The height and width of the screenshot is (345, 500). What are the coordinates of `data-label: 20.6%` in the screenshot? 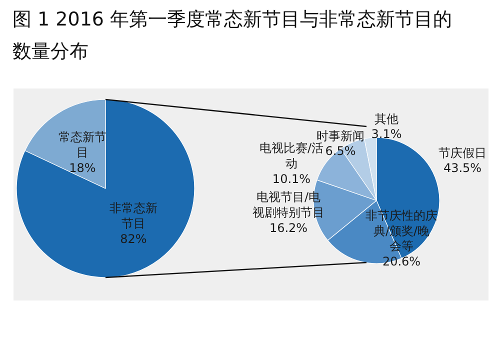 It's located at (401, 261).